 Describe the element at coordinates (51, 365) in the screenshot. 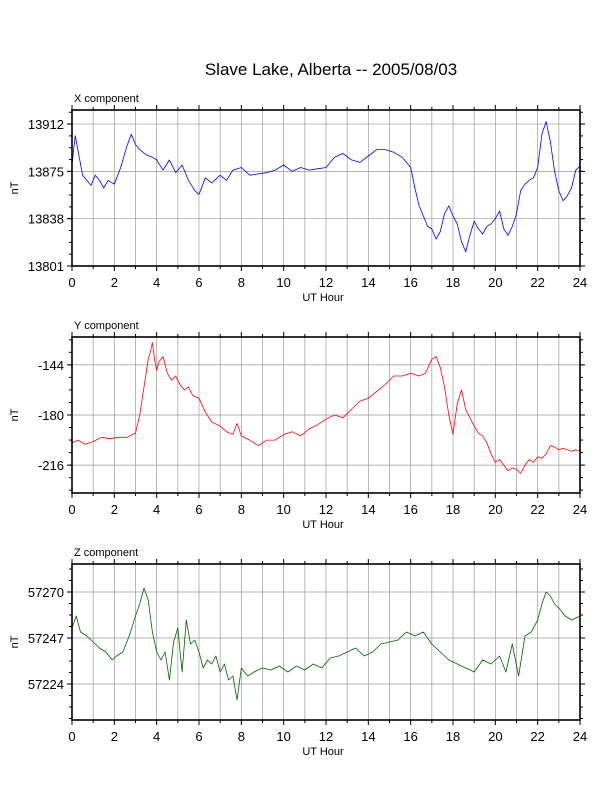

I see `y-tick-label: -144` at that location.